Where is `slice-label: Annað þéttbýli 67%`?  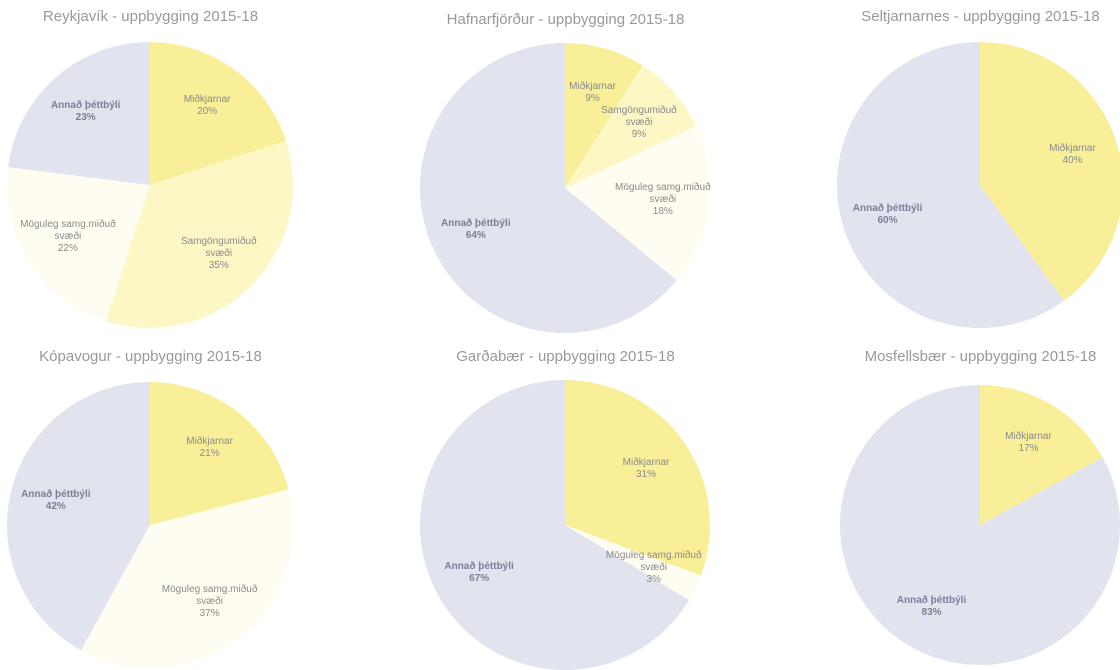 slice-label: Annað þéttbýli 67% is located at coordinates (479, 573).